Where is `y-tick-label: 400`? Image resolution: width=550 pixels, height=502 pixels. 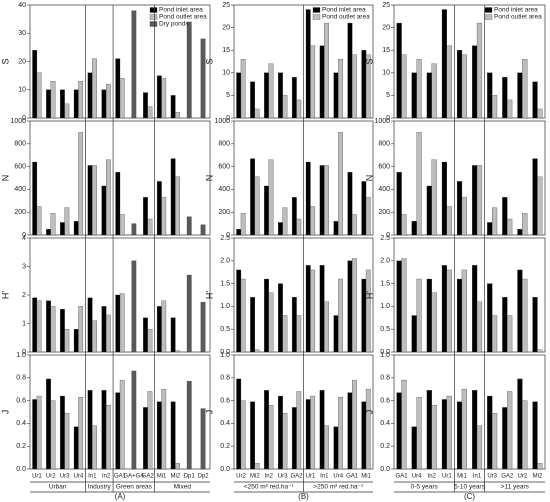
y-tick-label: 400 is located at coordinates (224, 189).